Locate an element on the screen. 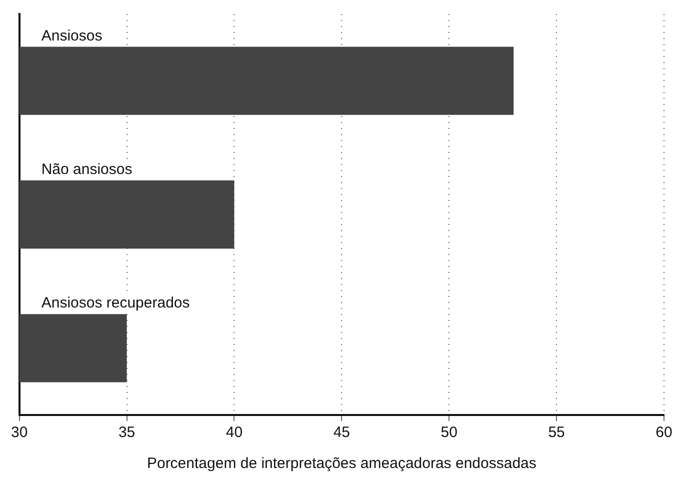  x-tick-label: 35 is located at coordinates (127, 433).